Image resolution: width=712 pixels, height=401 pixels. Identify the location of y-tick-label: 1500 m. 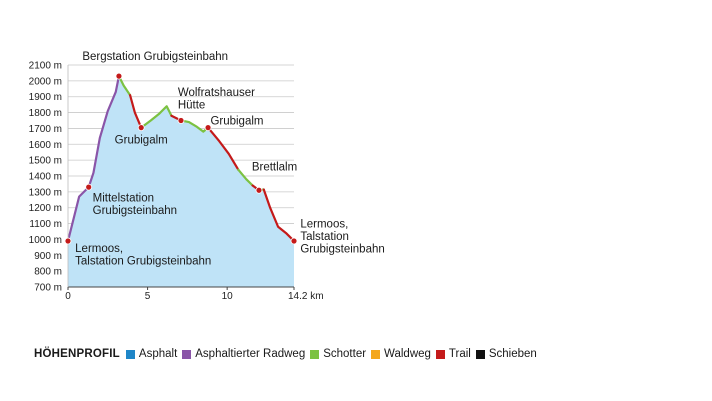
(45, 161).